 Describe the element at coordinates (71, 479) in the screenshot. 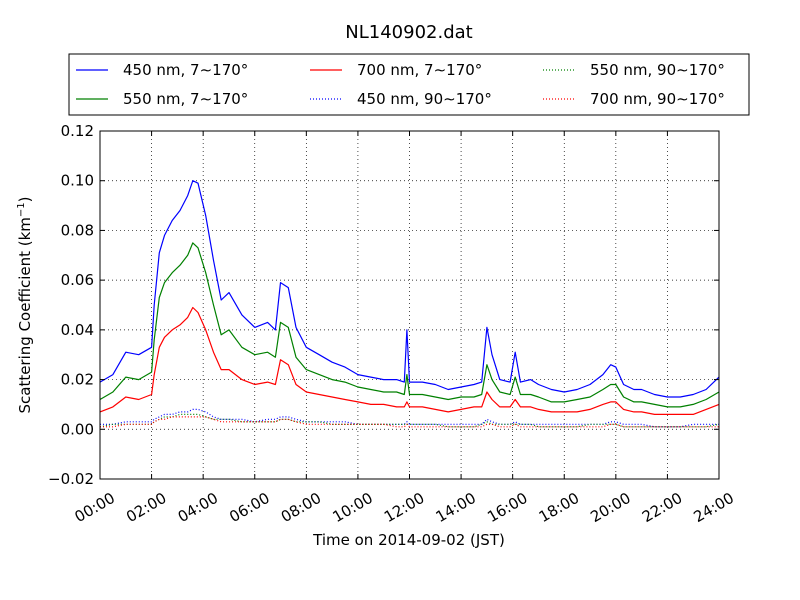

I see `y-tick-label: −0.02` at that location.